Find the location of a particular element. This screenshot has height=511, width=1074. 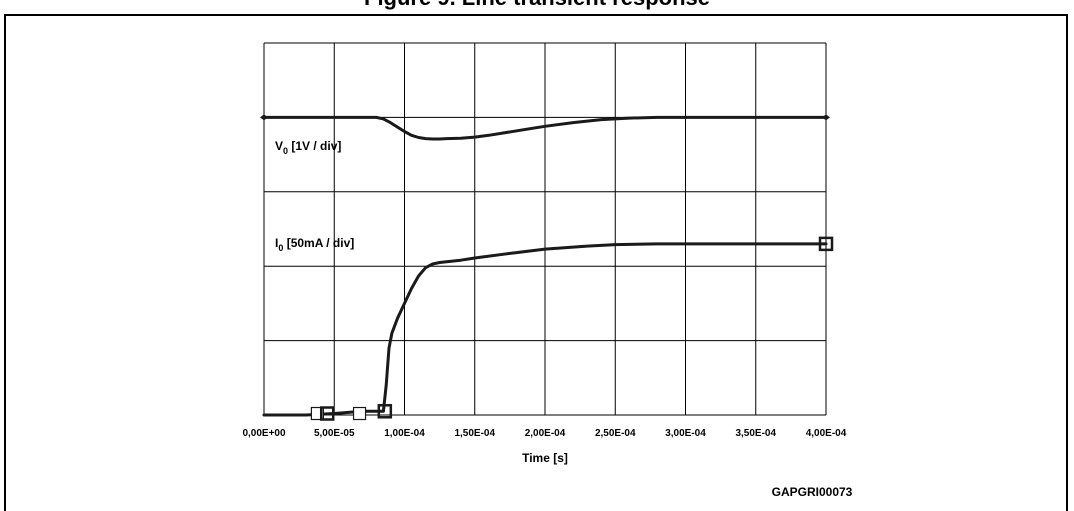

x-tick-label: 0,00E+00 is located at coordinates (264, 433).